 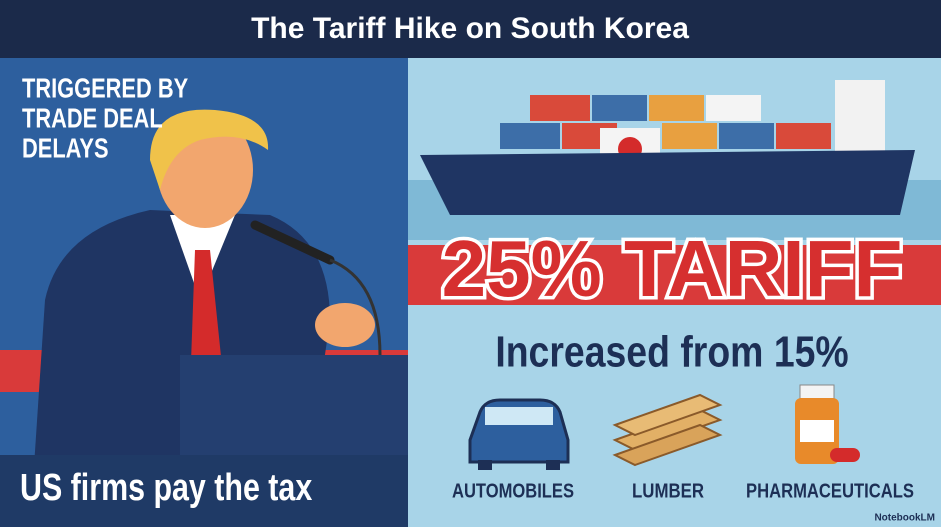 I want to click on bottle-cap, so click(x=817, y=392).